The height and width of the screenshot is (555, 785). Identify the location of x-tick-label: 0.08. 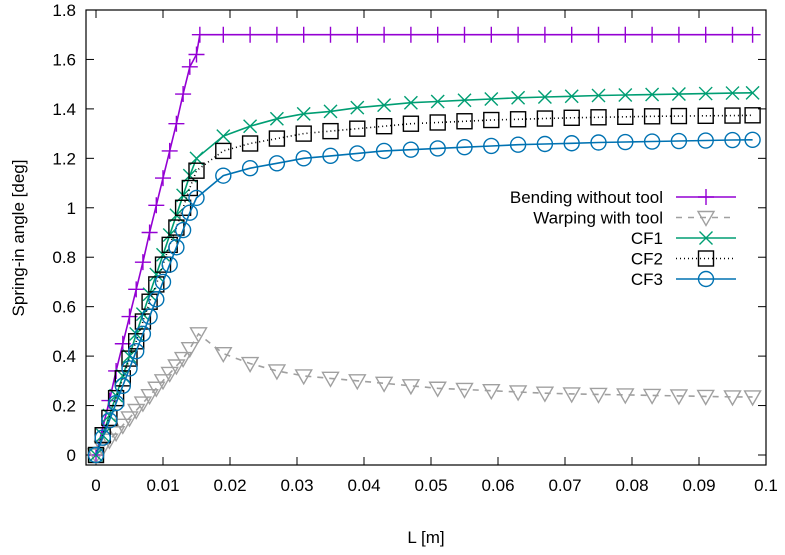
(631, 485).